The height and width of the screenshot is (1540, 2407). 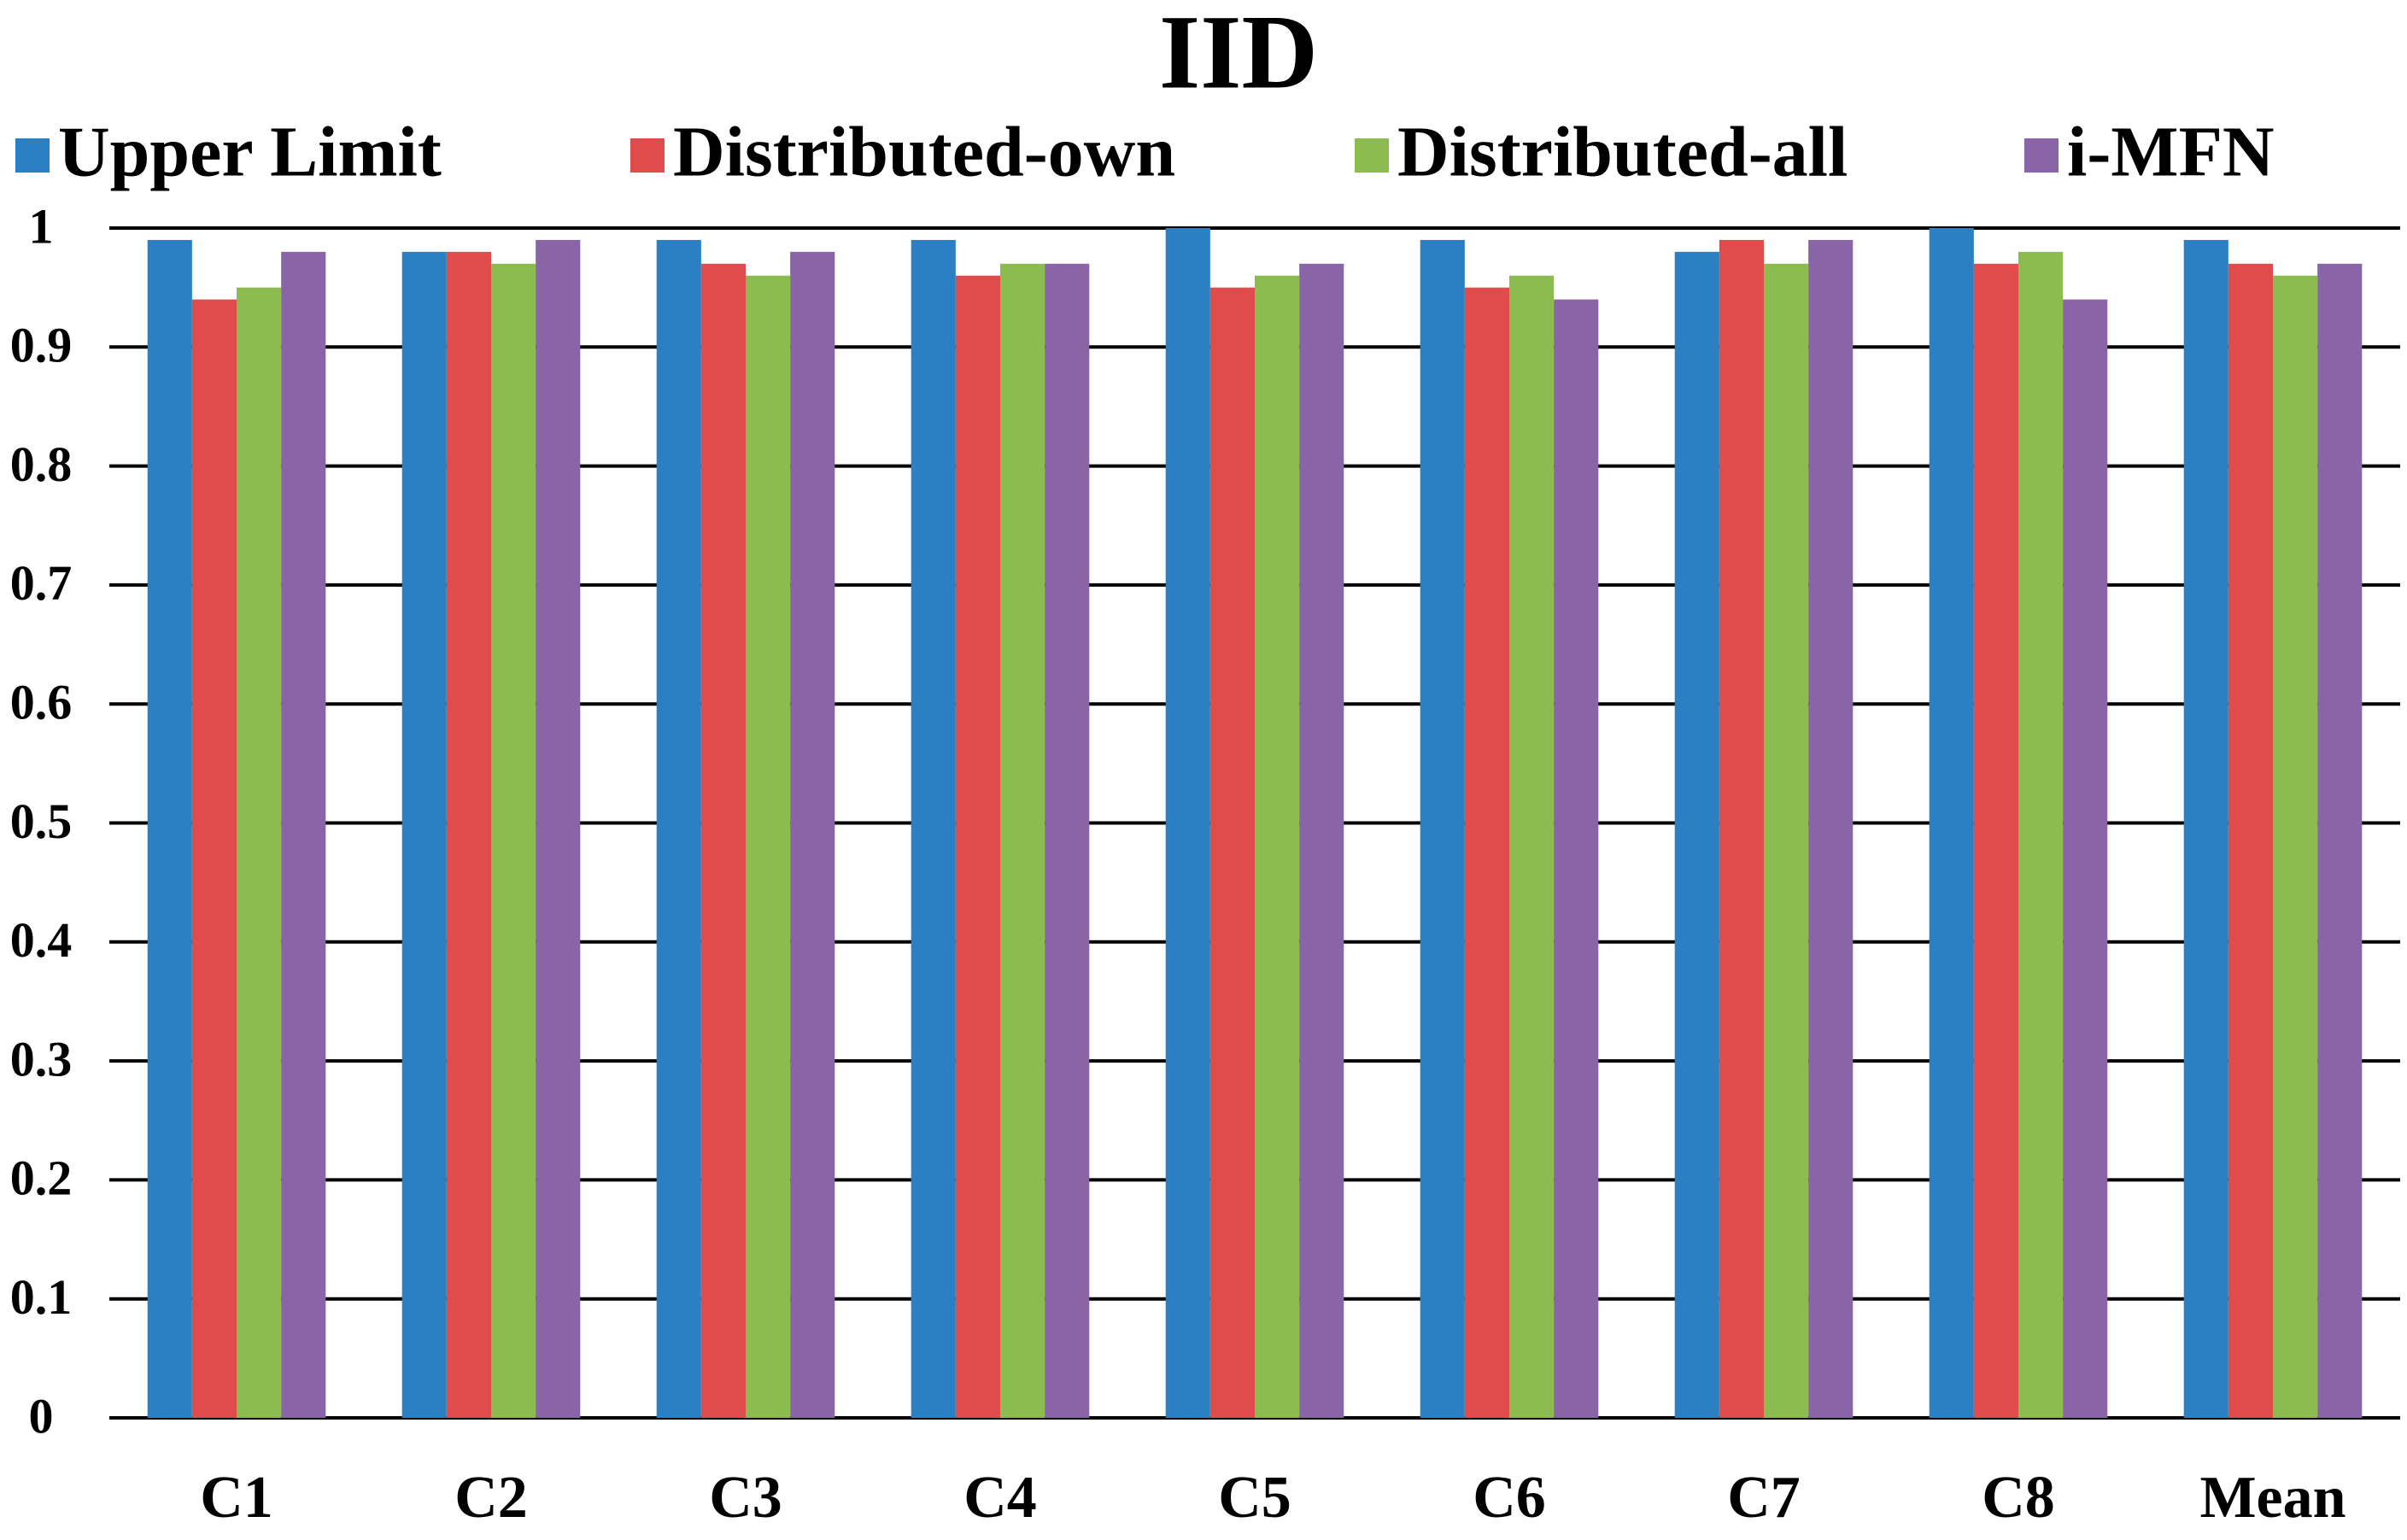 I want to click on y-tick-label: 0.9, so click(x=41, y=345).